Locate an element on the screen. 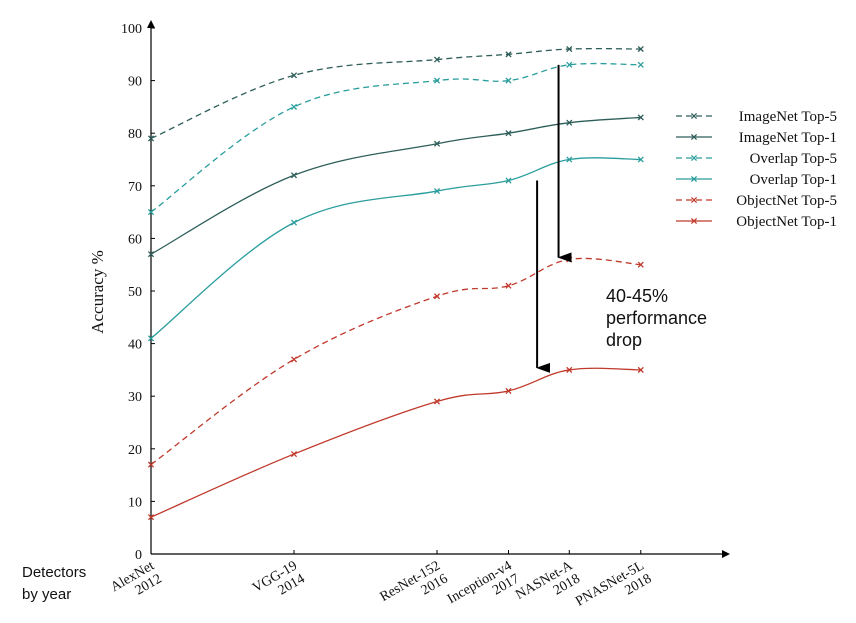  annotation-line-2: performance is located at coordinates (656, 318).